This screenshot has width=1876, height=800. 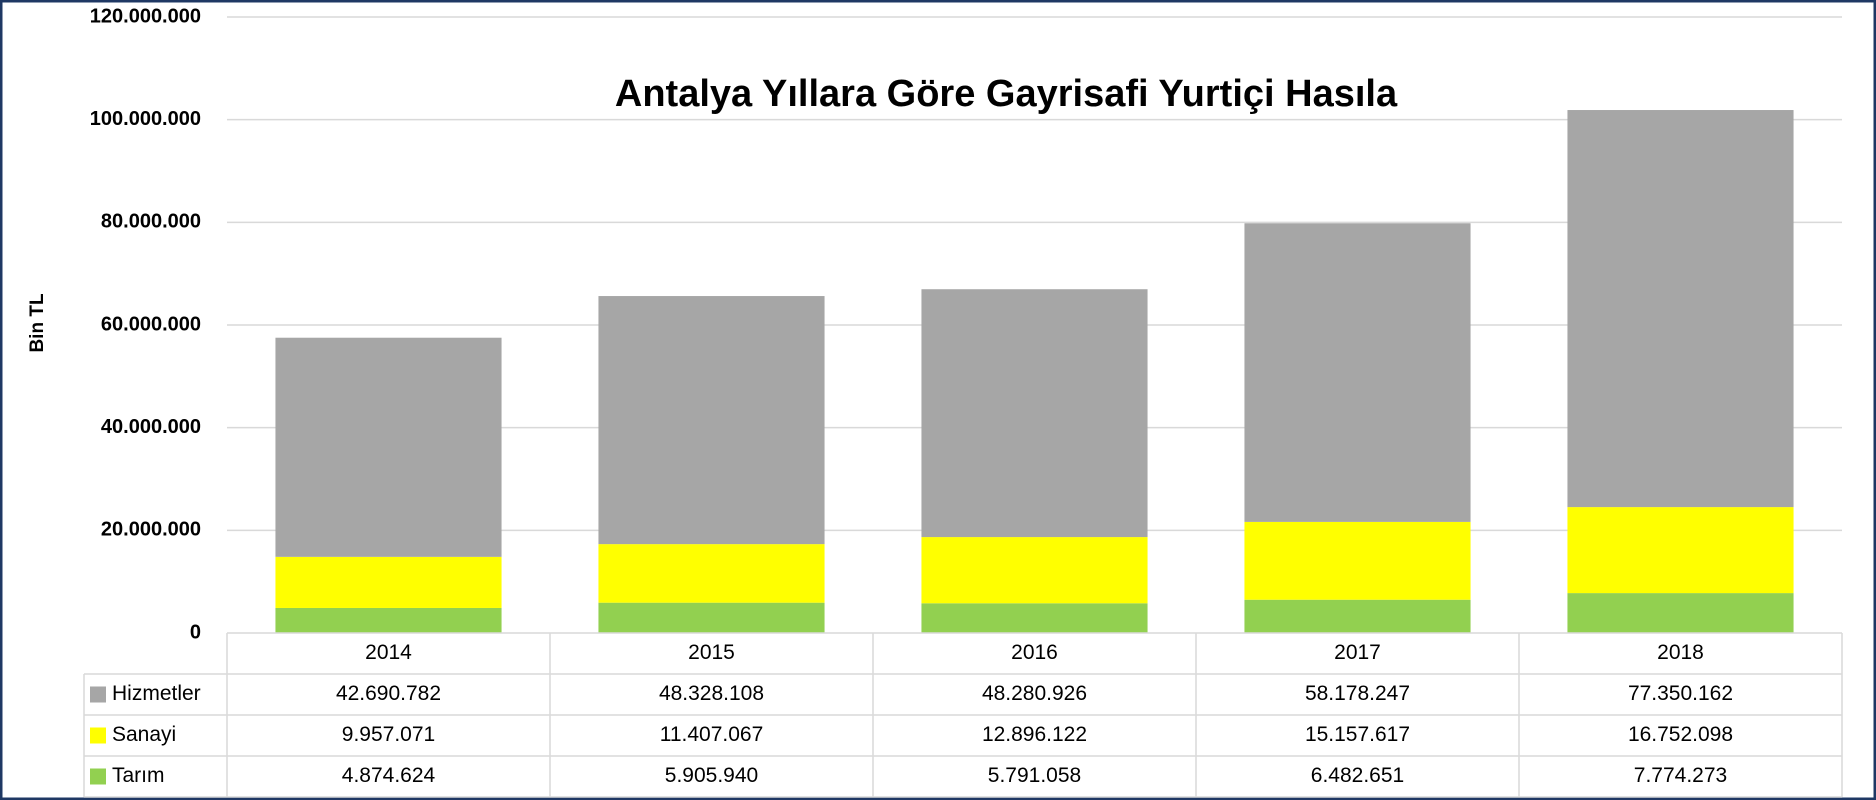 I want to click on data-label: 15.157.617, so click(x=1357, y=734).